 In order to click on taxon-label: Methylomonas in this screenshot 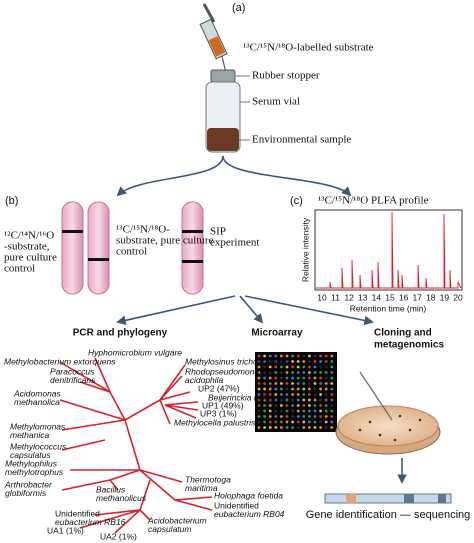, I will do `click(38, 426)`.